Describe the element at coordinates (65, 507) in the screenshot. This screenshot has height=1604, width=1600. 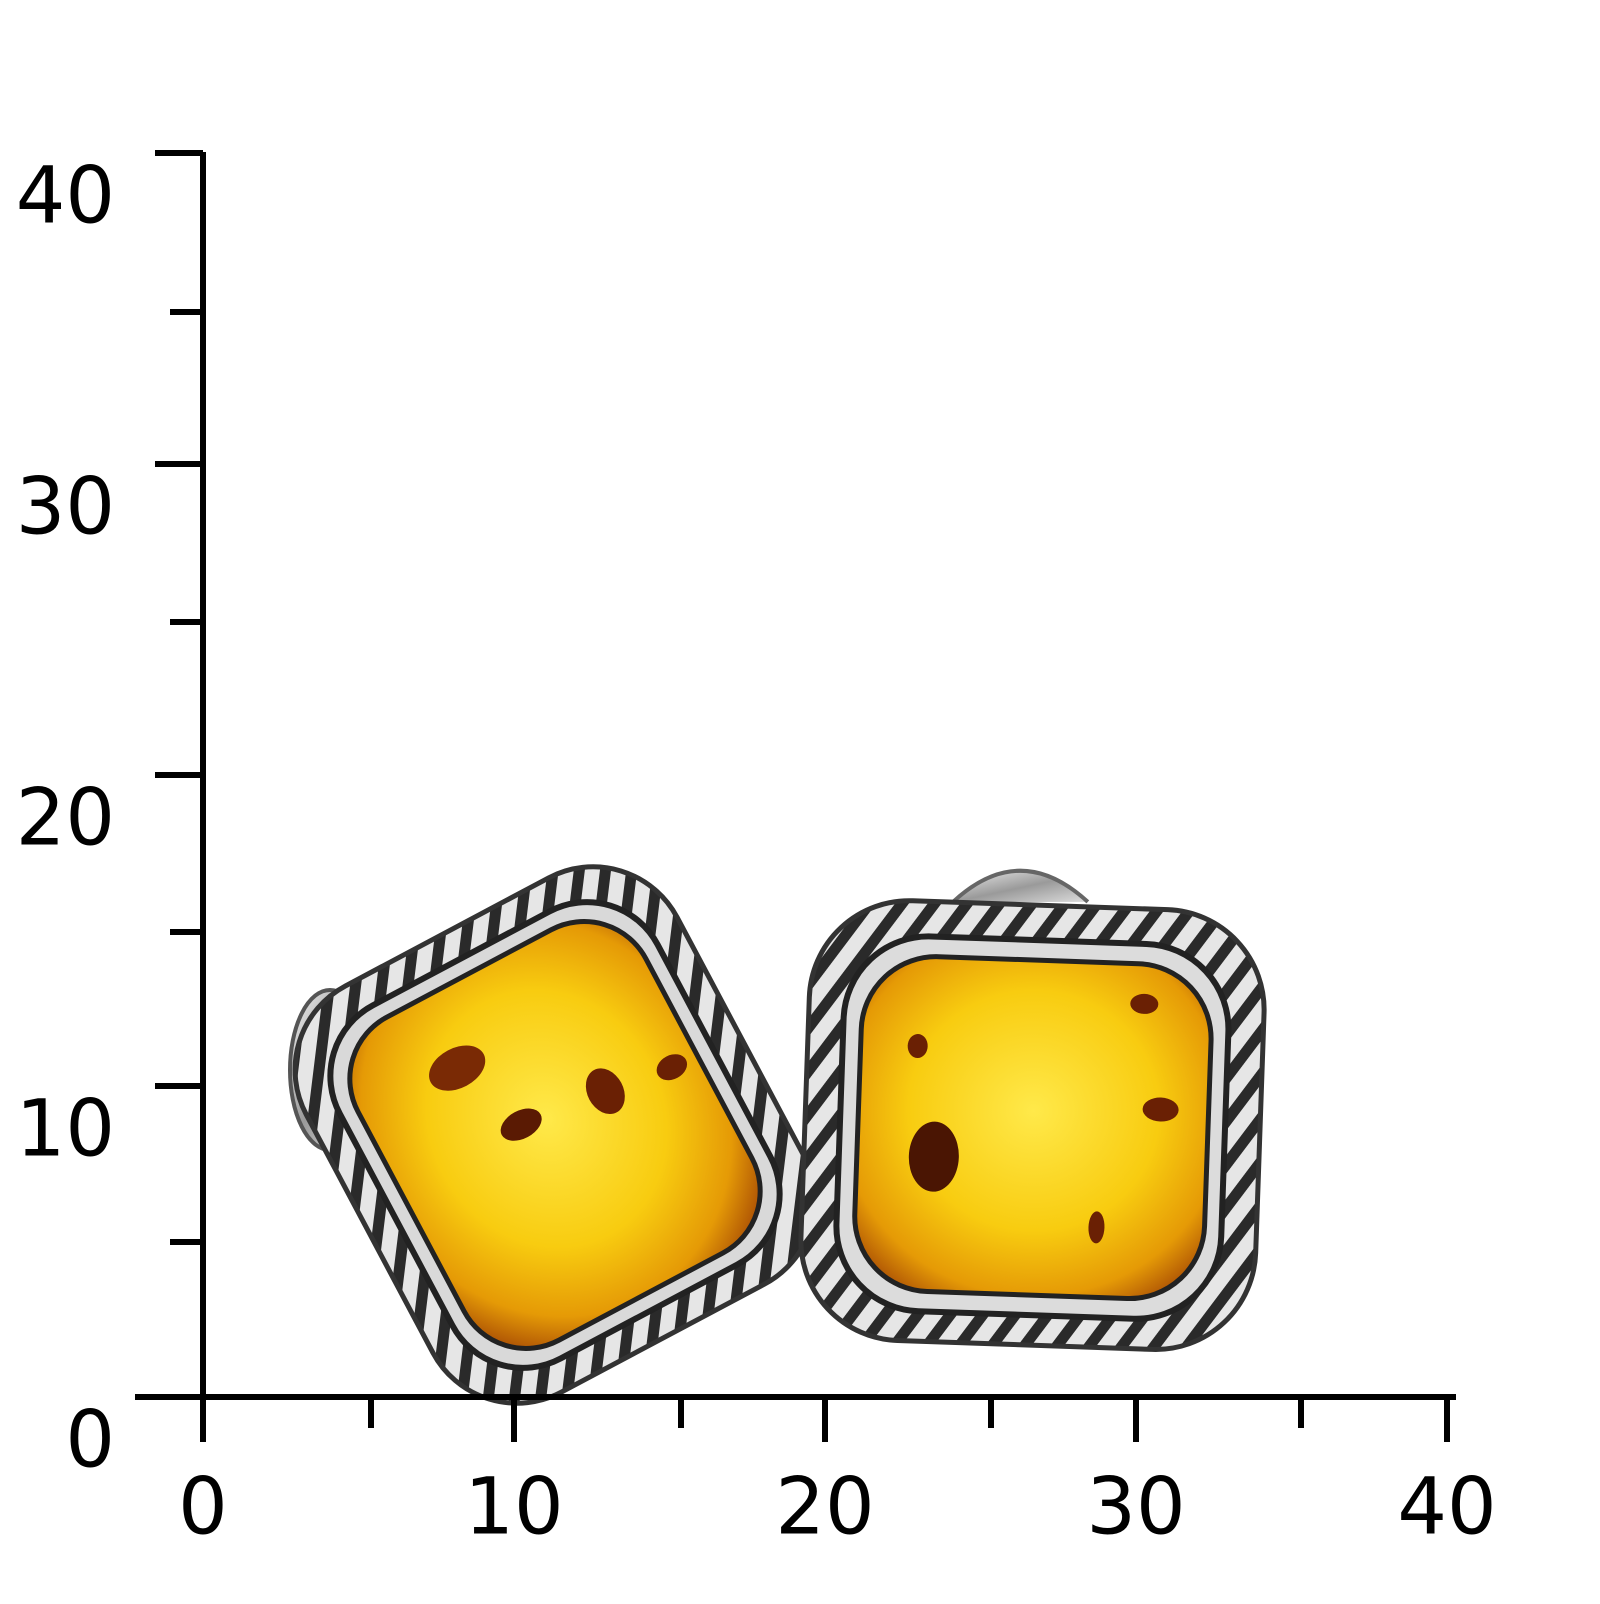
I see `y-tick-label: 30` at that location.